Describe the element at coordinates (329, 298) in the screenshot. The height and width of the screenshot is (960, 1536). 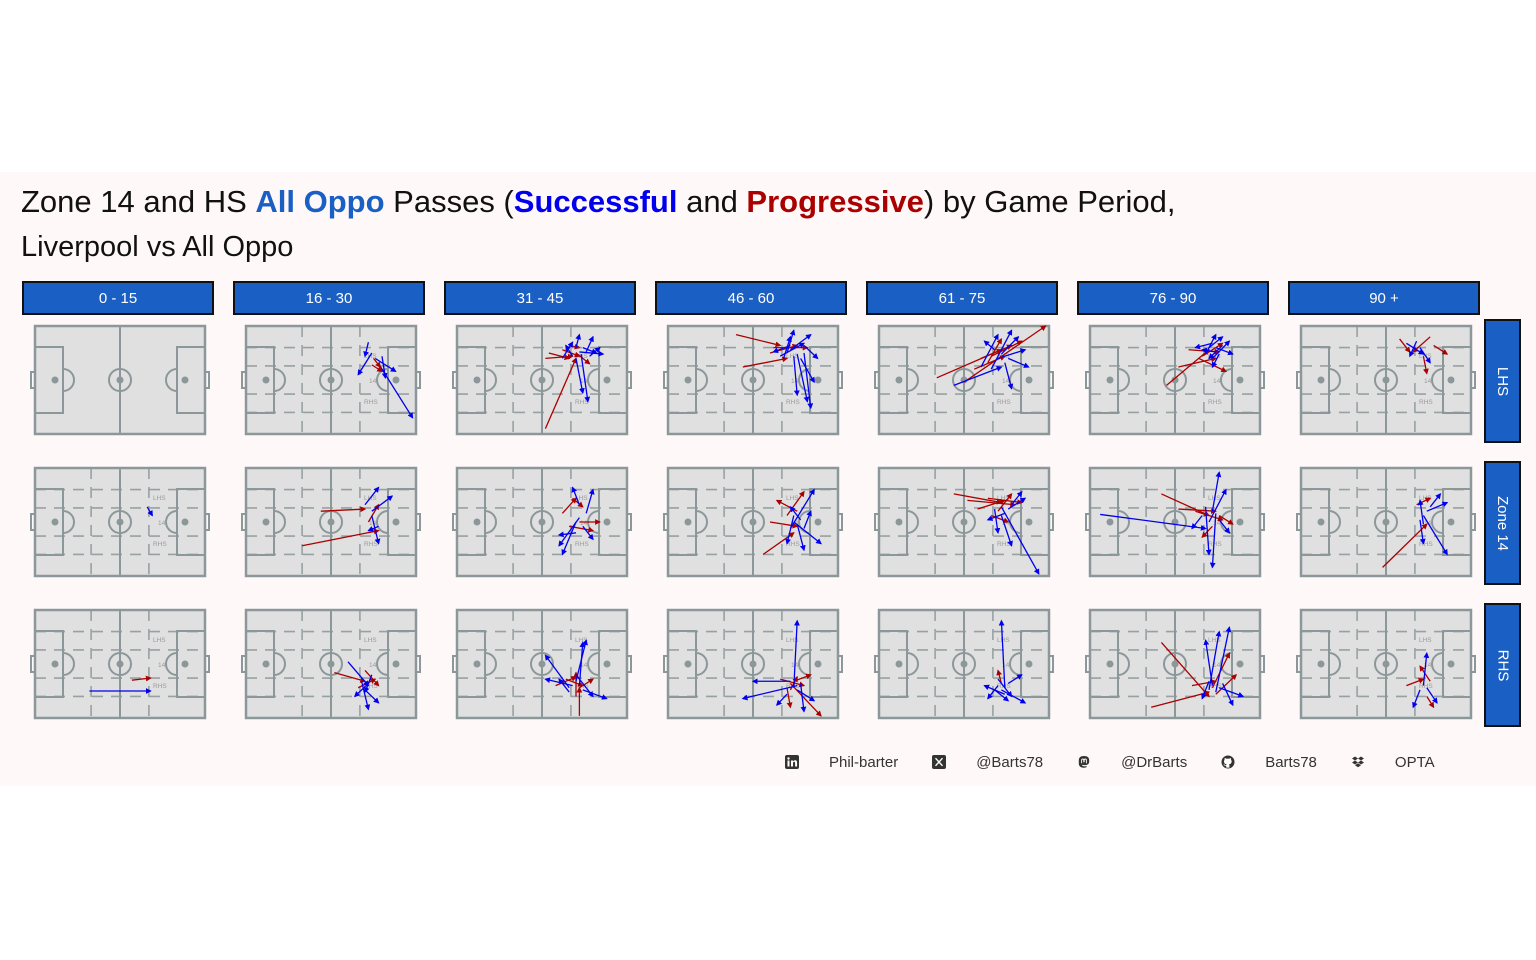
I see `facet-strip-period: 16 - 30` at that location.